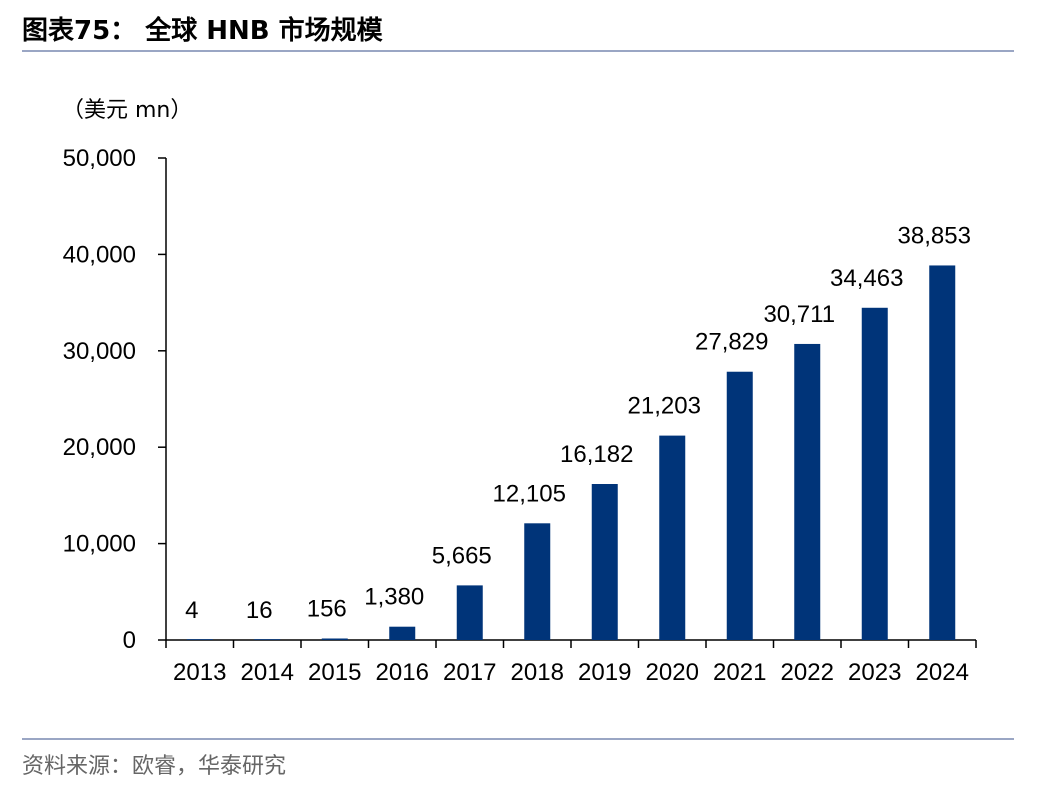 The width and height of the screenshot is (1044, 792). Describe the element at coordinates (518, 739) in the screenshot. I see `source-divider` at that location.